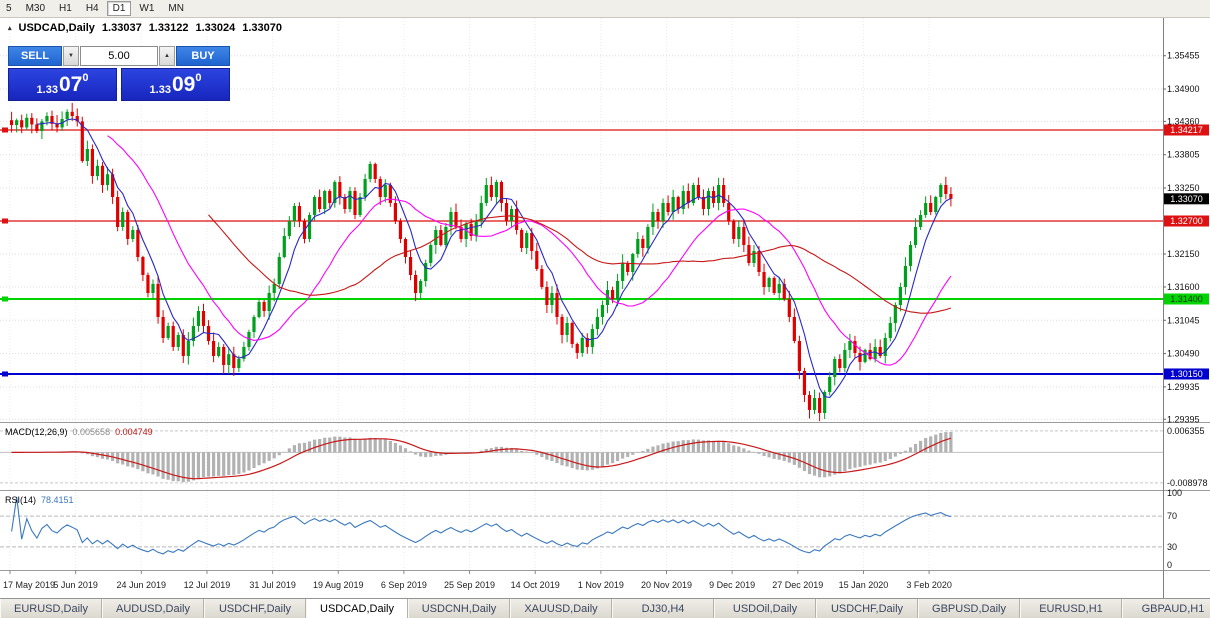 This screenshot has width=1210, height=618. What do you see at coordinates (1169, 565) in the screenshot?
I see `svg-text: 0` at bounding box center [1169, 565].